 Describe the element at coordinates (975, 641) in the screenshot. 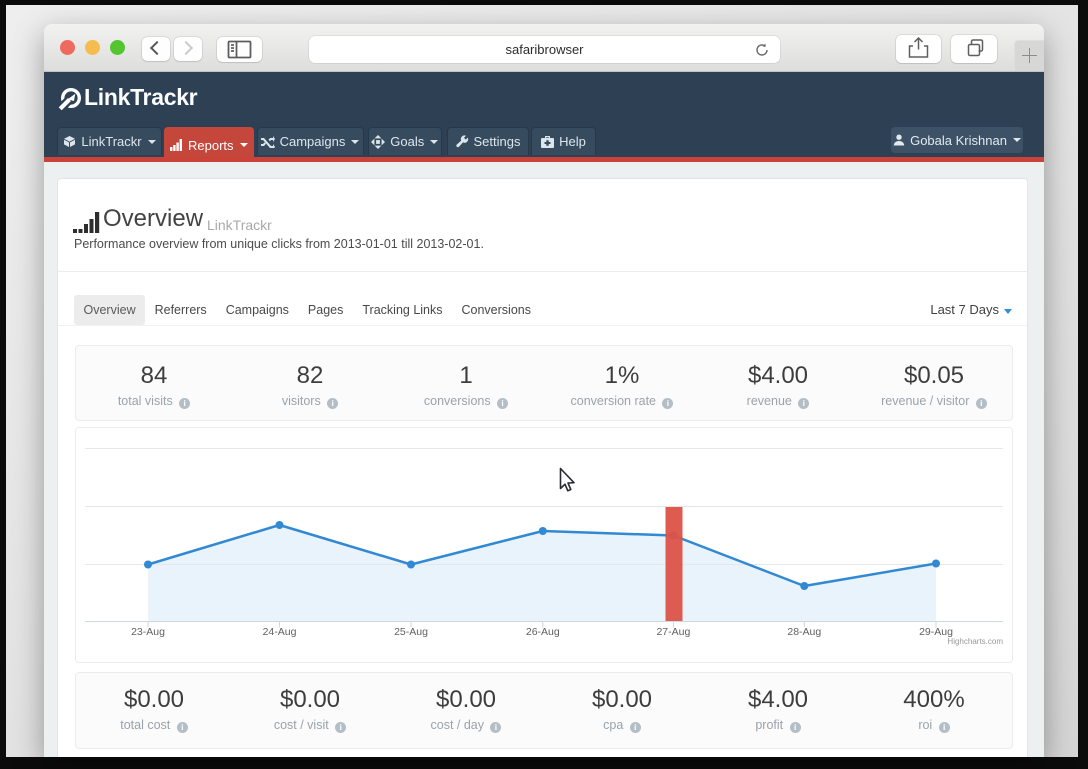

I see `svg-text: Highcharts.com` at that location.